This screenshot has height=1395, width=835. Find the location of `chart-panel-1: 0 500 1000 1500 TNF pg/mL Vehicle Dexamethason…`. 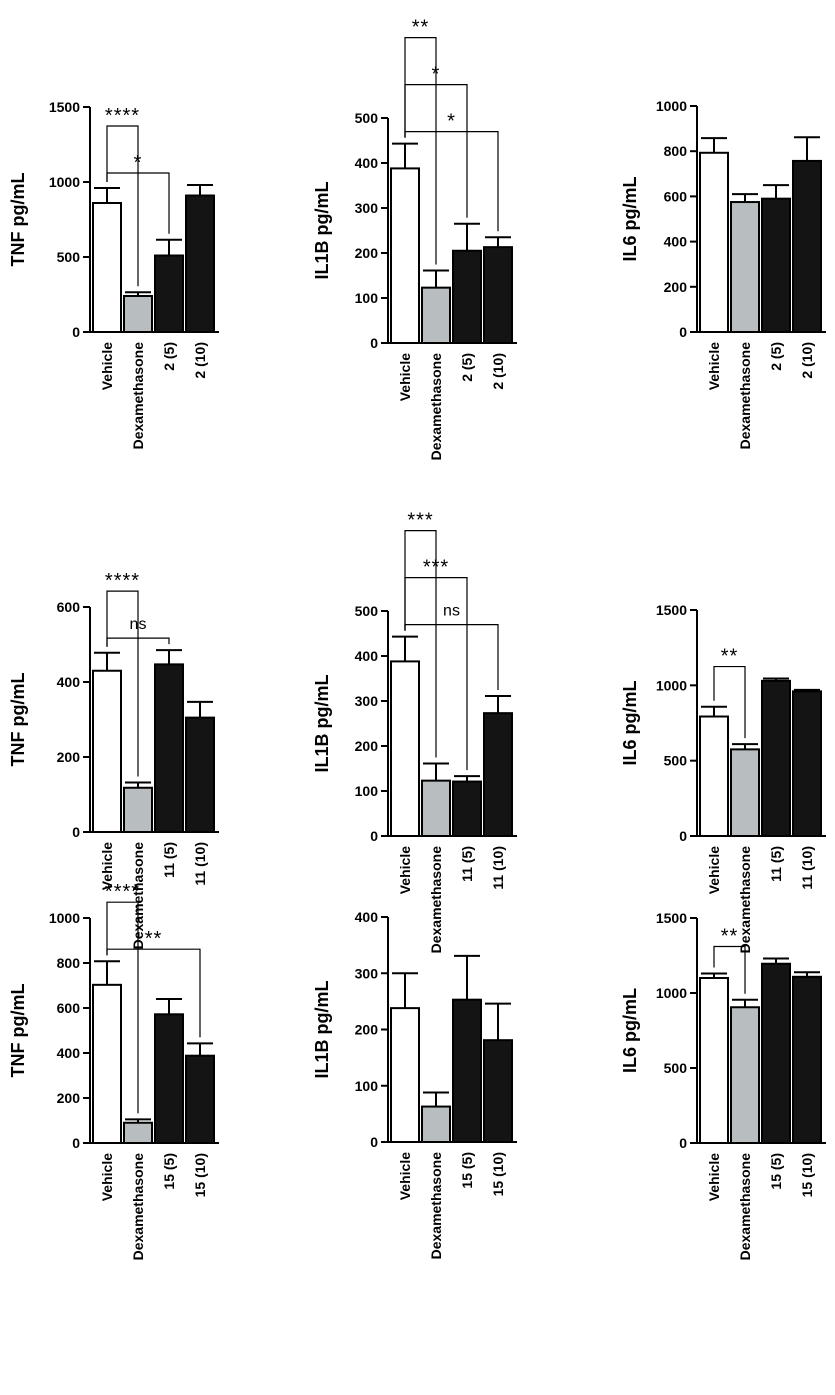

chart-panel-1: 0 500 1000 1500 TNF pg/mL Vehicle Dexamethason… is located at coordinates (113, 274).